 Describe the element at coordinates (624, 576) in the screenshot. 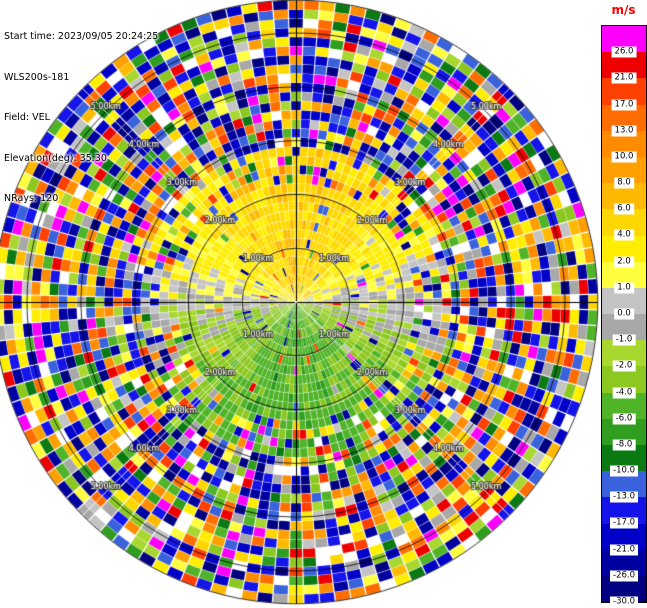

I see `colorbar-tick-label: -26.0` at that location.